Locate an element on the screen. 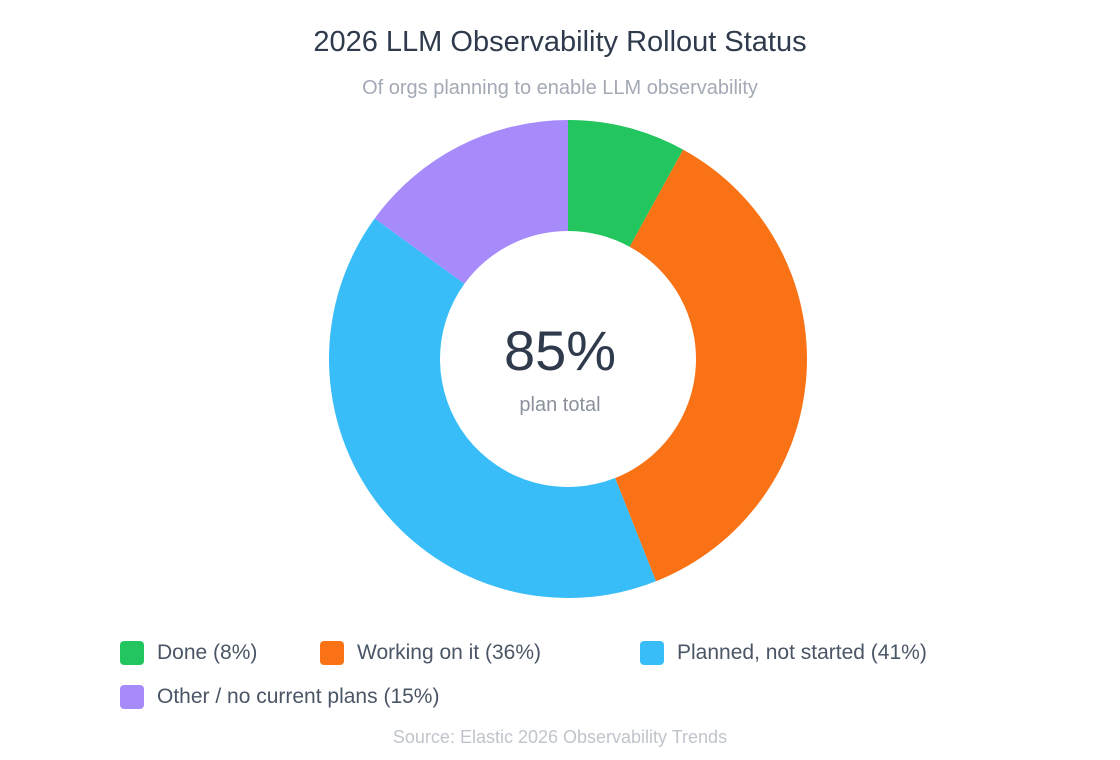 The width and height of the screenshot is (1120, 760). legend-item-planned-not-started: Planned, not started (41%) is located at coordinates (783, 653).